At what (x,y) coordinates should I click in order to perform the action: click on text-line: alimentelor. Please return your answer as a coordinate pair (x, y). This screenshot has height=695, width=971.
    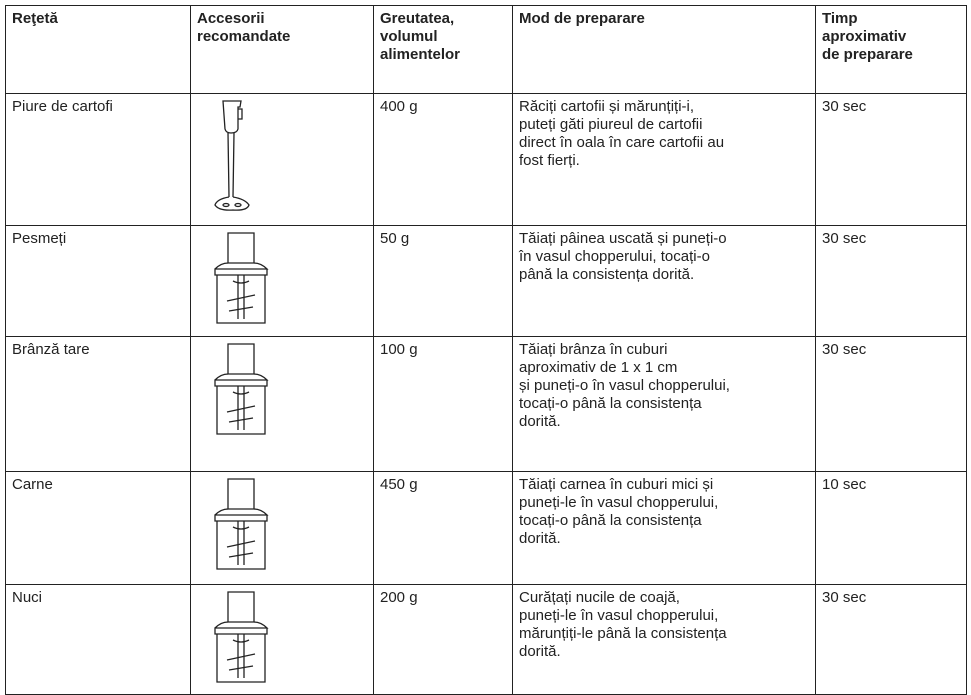
    Looking at the image, I should click on (420, 54).